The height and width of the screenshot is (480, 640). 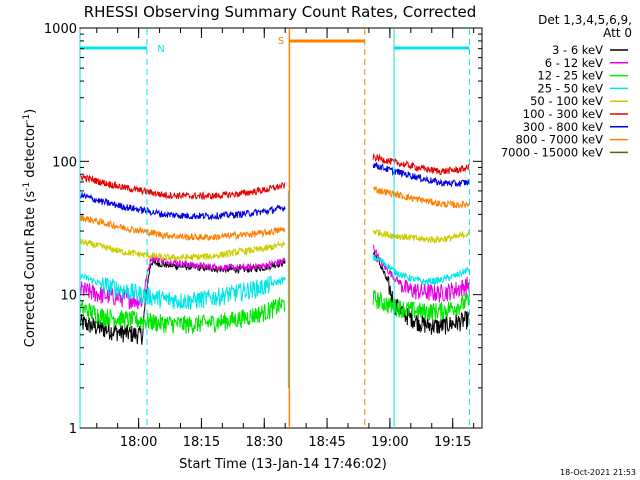 What do you see at coordinates (73, 429) in the screenshot?
I see `y-tick-label: 1` at bounding box center [73, 429].